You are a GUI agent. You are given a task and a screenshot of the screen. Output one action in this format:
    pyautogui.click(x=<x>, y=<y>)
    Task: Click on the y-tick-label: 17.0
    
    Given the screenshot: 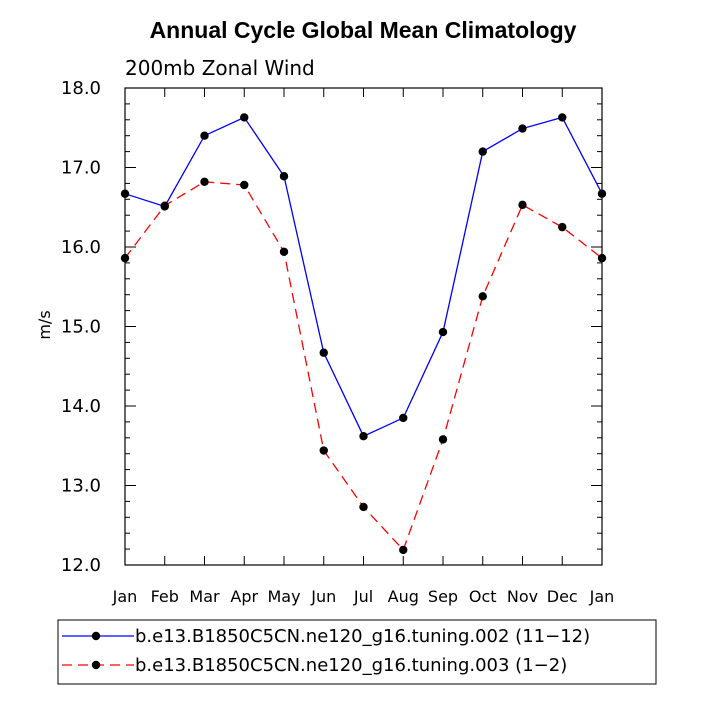 What is the action you would take?
    pyautogui.click(x=81, y=168)
    